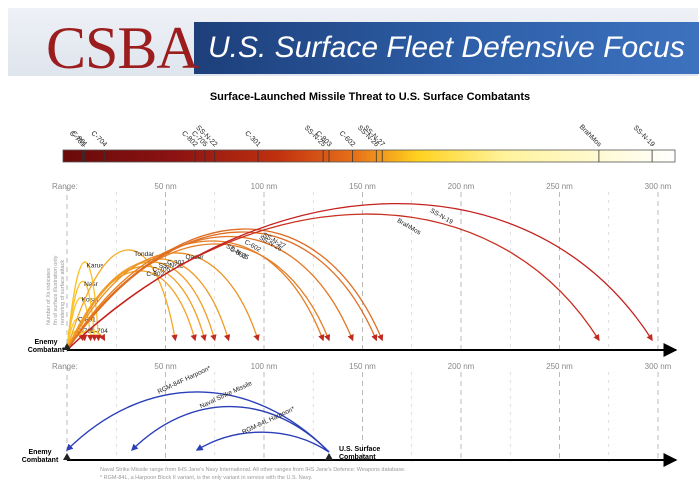  Describe the element at coordinates (359, 453) in the screenshot. I see `us-combatant-label: U.S. Surface Combatant` at that location.